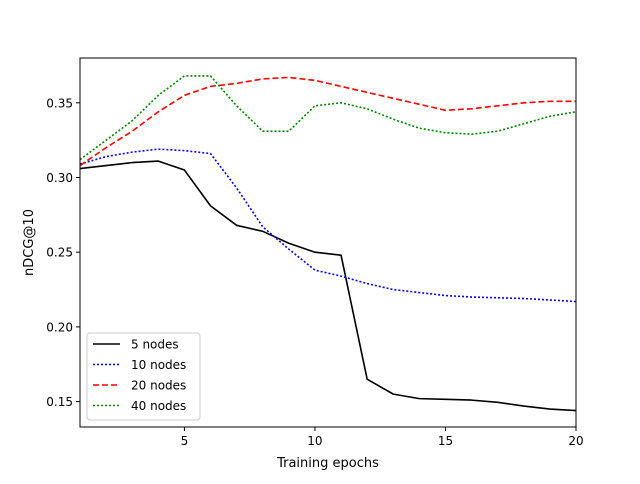  I want to click on y-tick-label: 0.25, so click(59, 253).